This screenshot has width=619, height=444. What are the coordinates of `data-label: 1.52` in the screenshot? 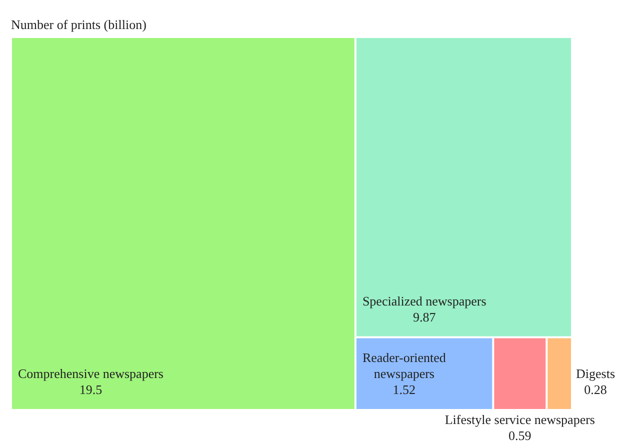 It's located at (404, 389).